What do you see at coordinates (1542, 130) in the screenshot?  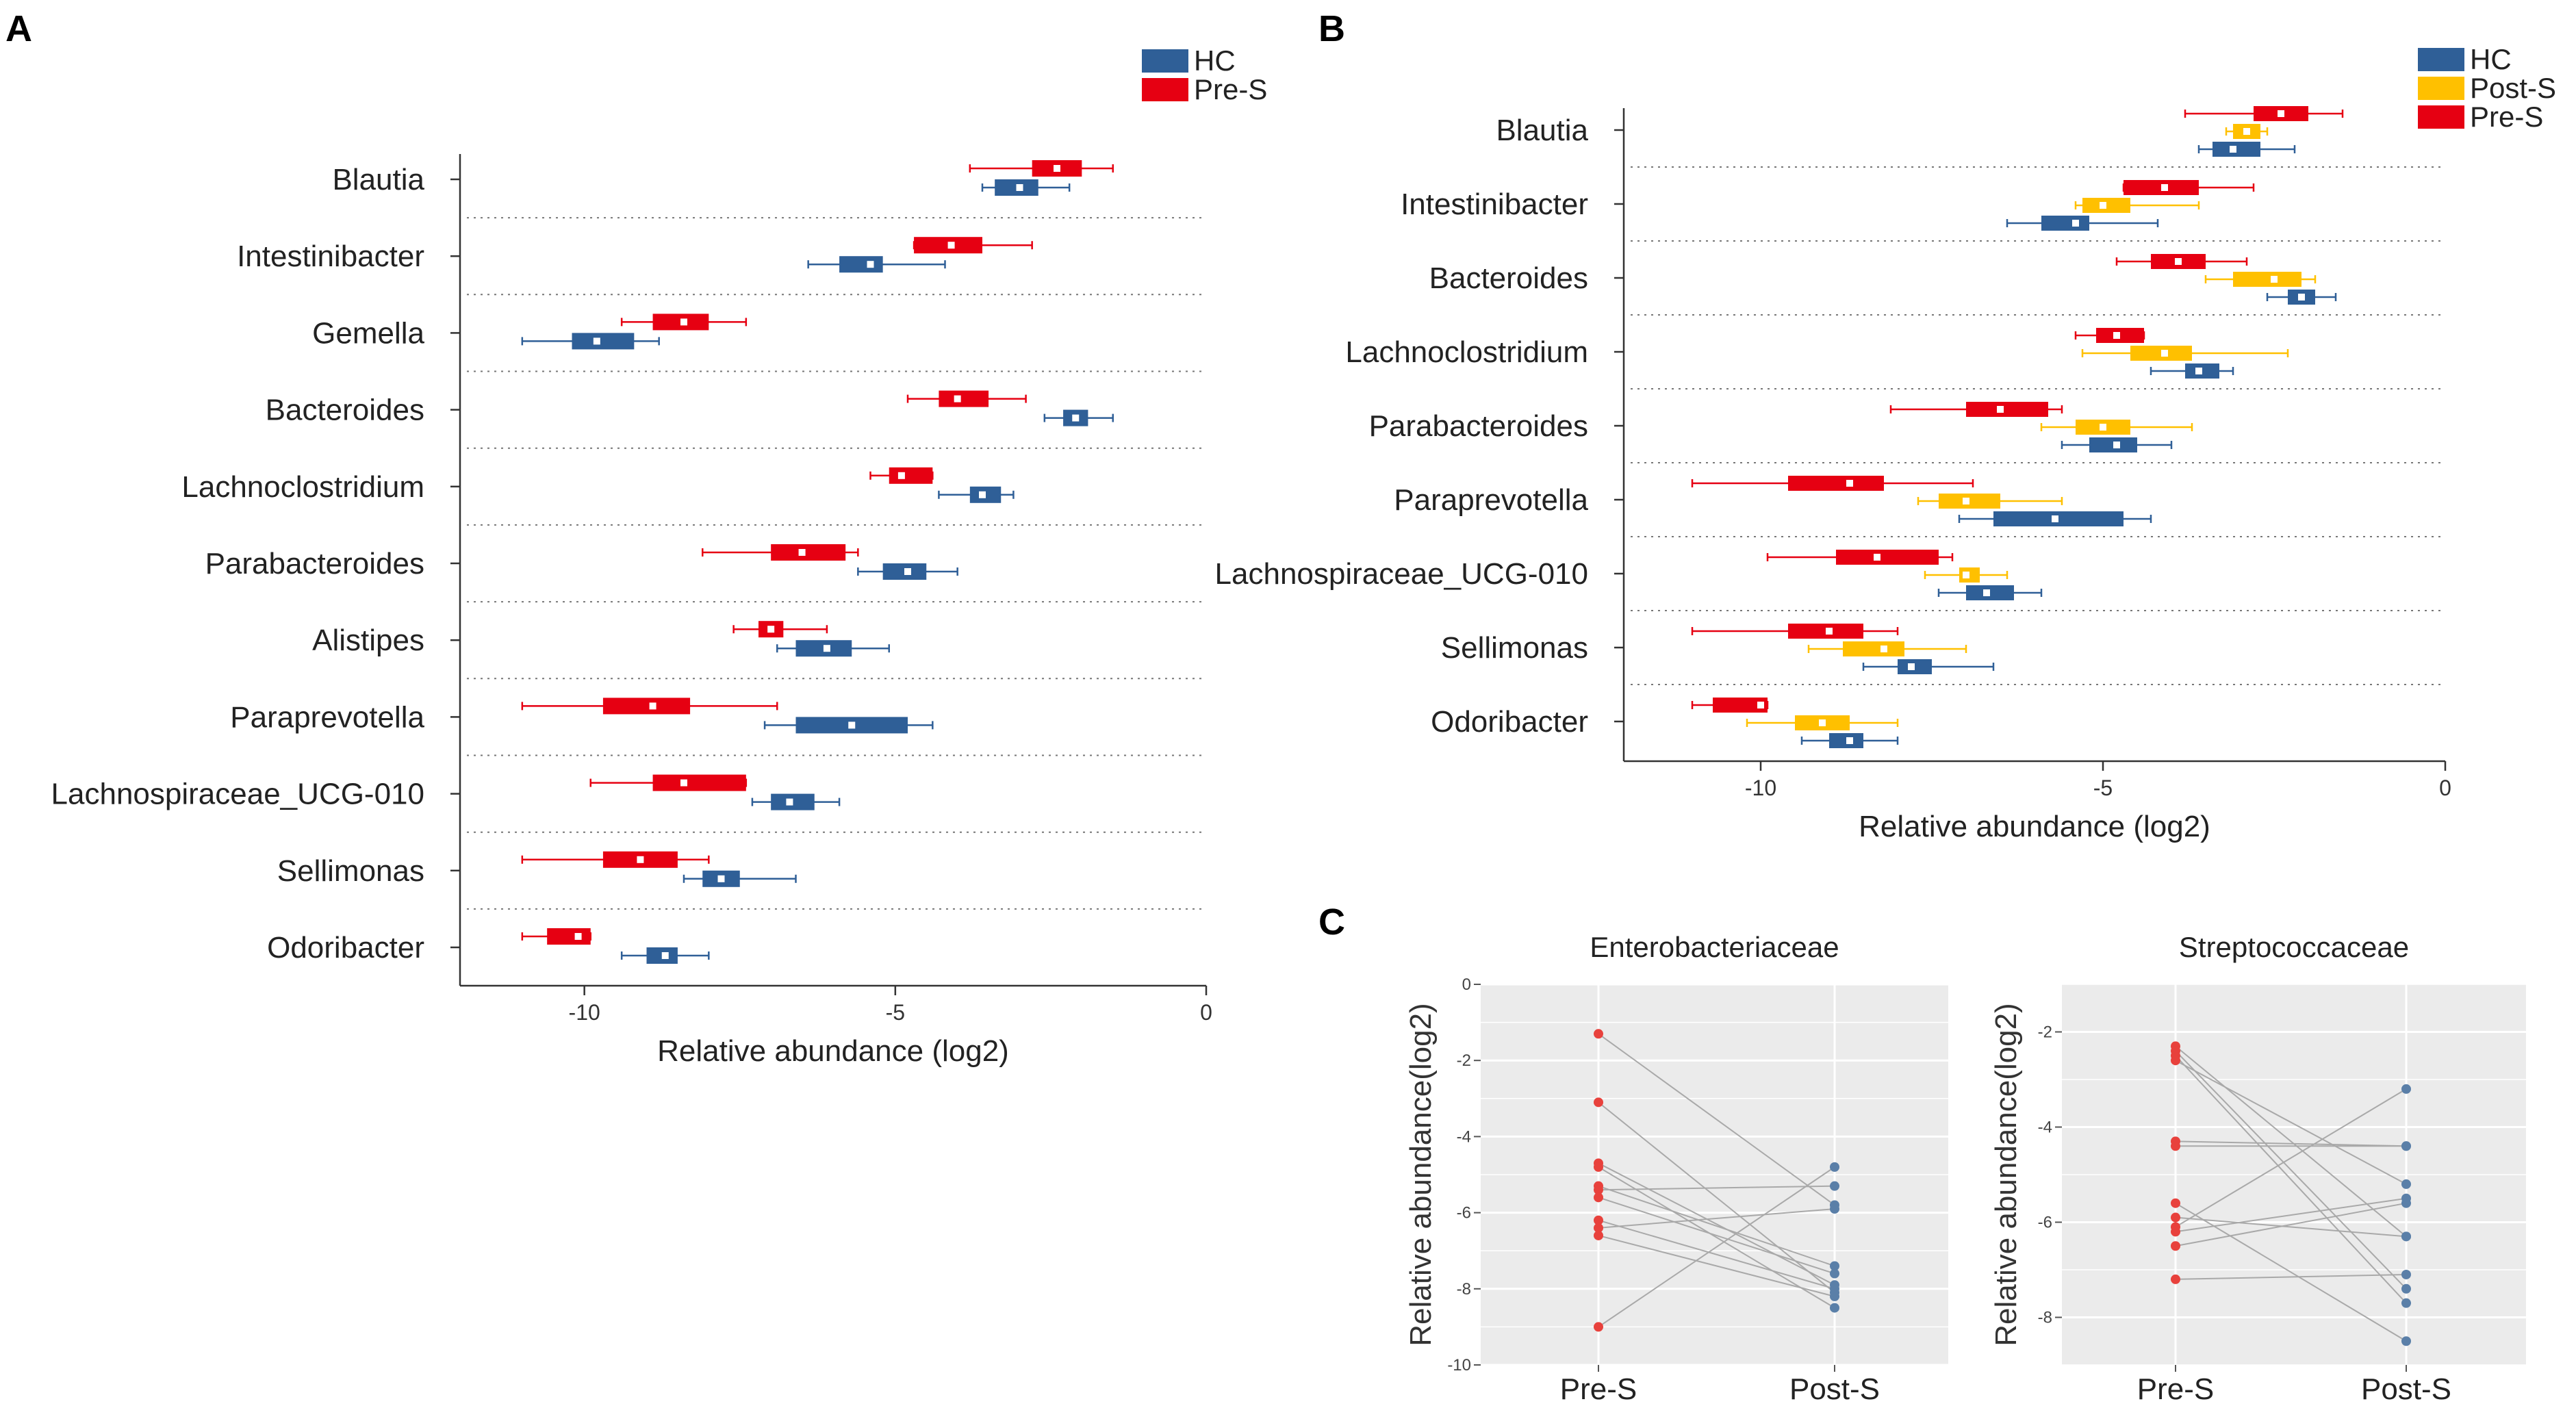 I see `category-label: Blautia` at bounding box center [1542, 130].